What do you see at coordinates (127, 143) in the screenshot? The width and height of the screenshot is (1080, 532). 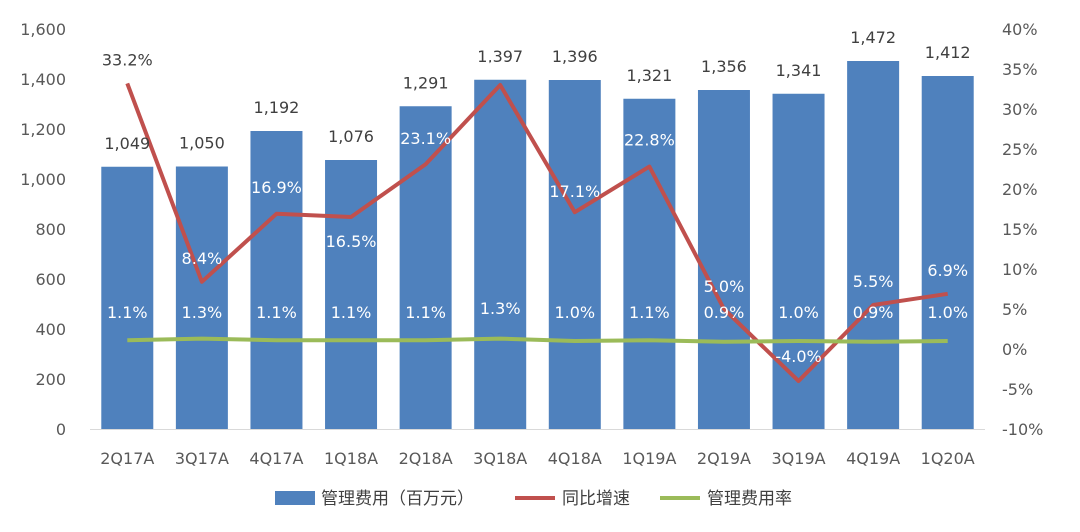 I see `bar-value-label: 1,049` at bounding box center [127, 143].